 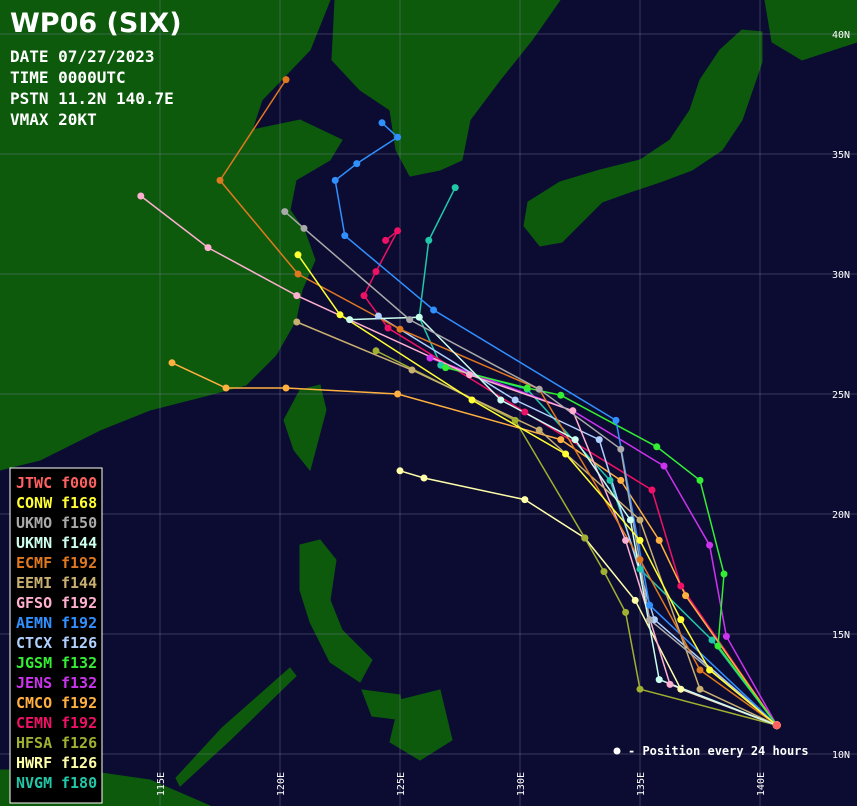 What do you see at coordinates (34, 523) in the screenshot?
I see `legend-name: UKMO` at bounding box center [34, 523].